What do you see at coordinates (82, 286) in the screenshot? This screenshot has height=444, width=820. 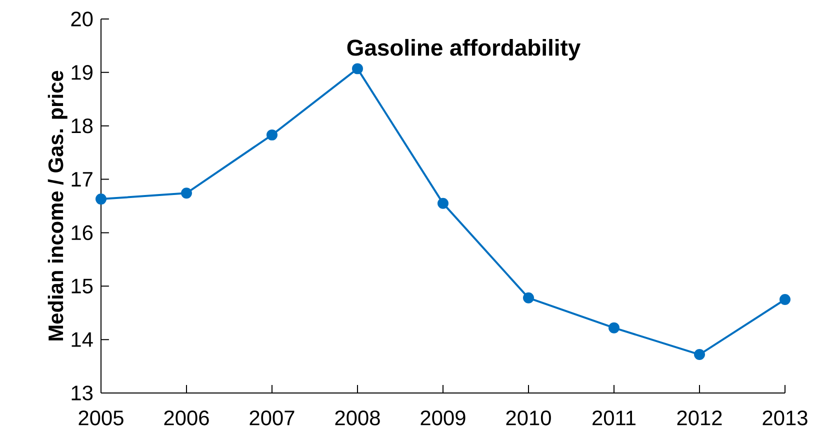 I see `y-tick-label: 15` at bounding box center [82, 286].